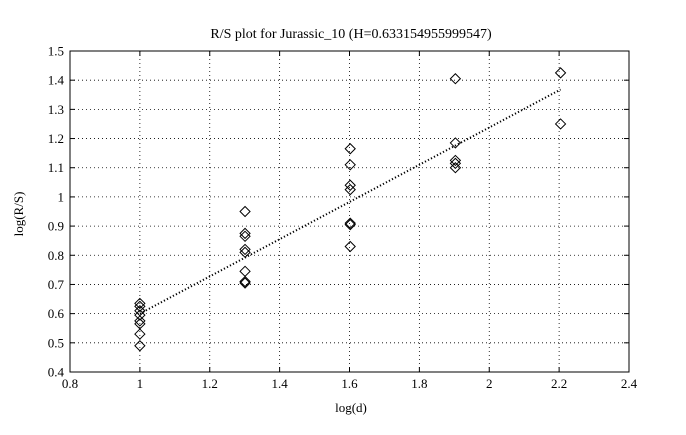 The width and height of the screenshot is (686, 435). What do you see at coordinates (56, 167) in the screenshot?
I see `y-tick-label: 1.1` at bounding box center [56, 167].